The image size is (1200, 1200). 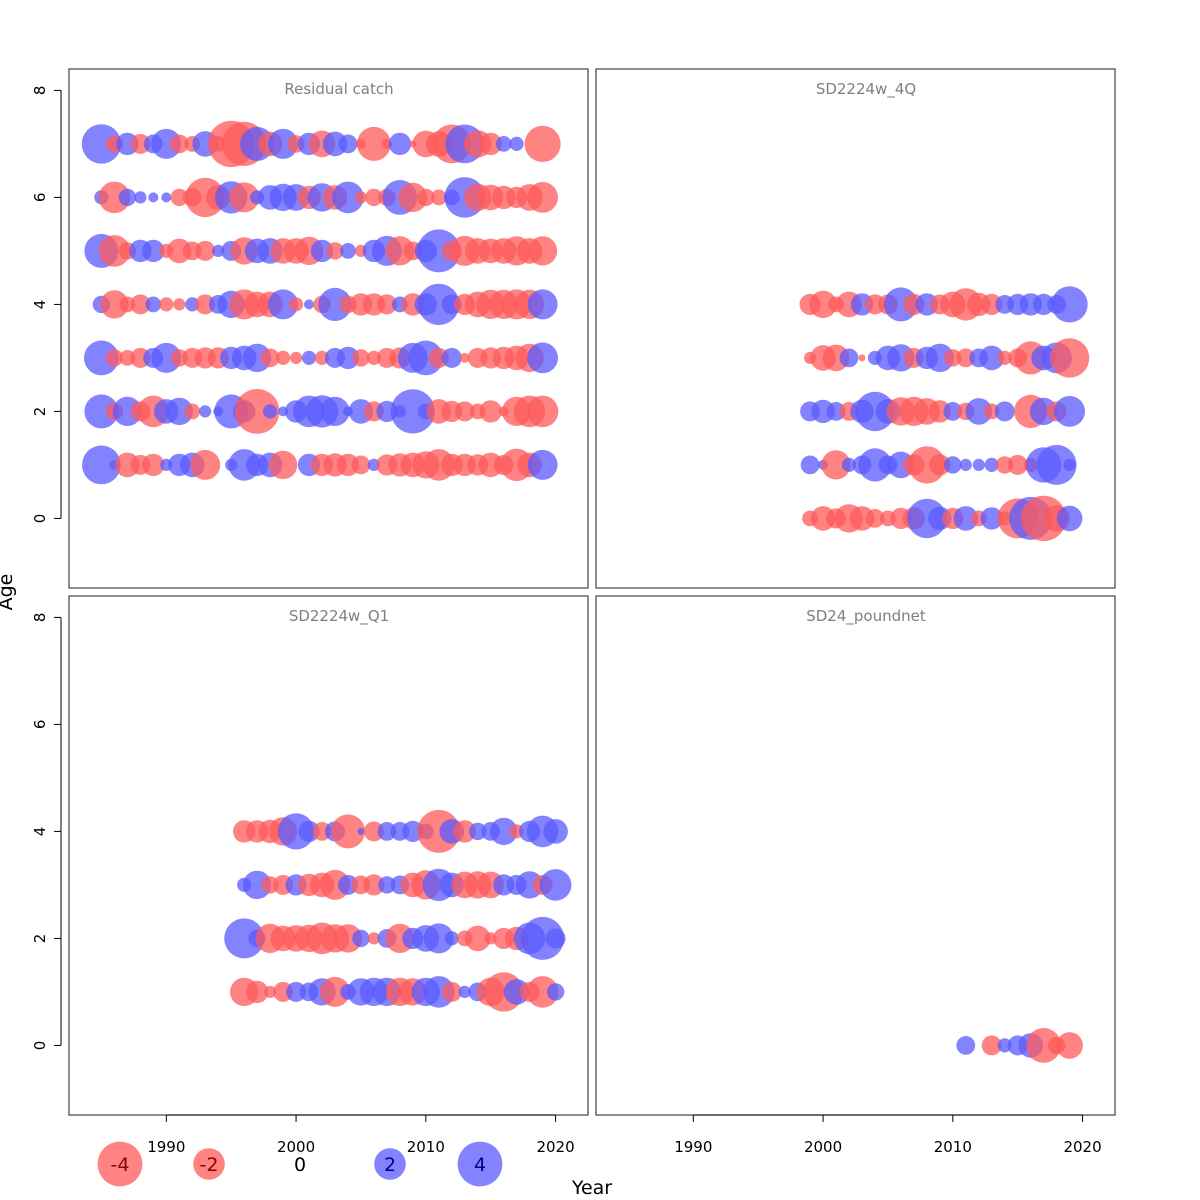 I want to click on y-tick-label: 2, so click(x=40, y=939).